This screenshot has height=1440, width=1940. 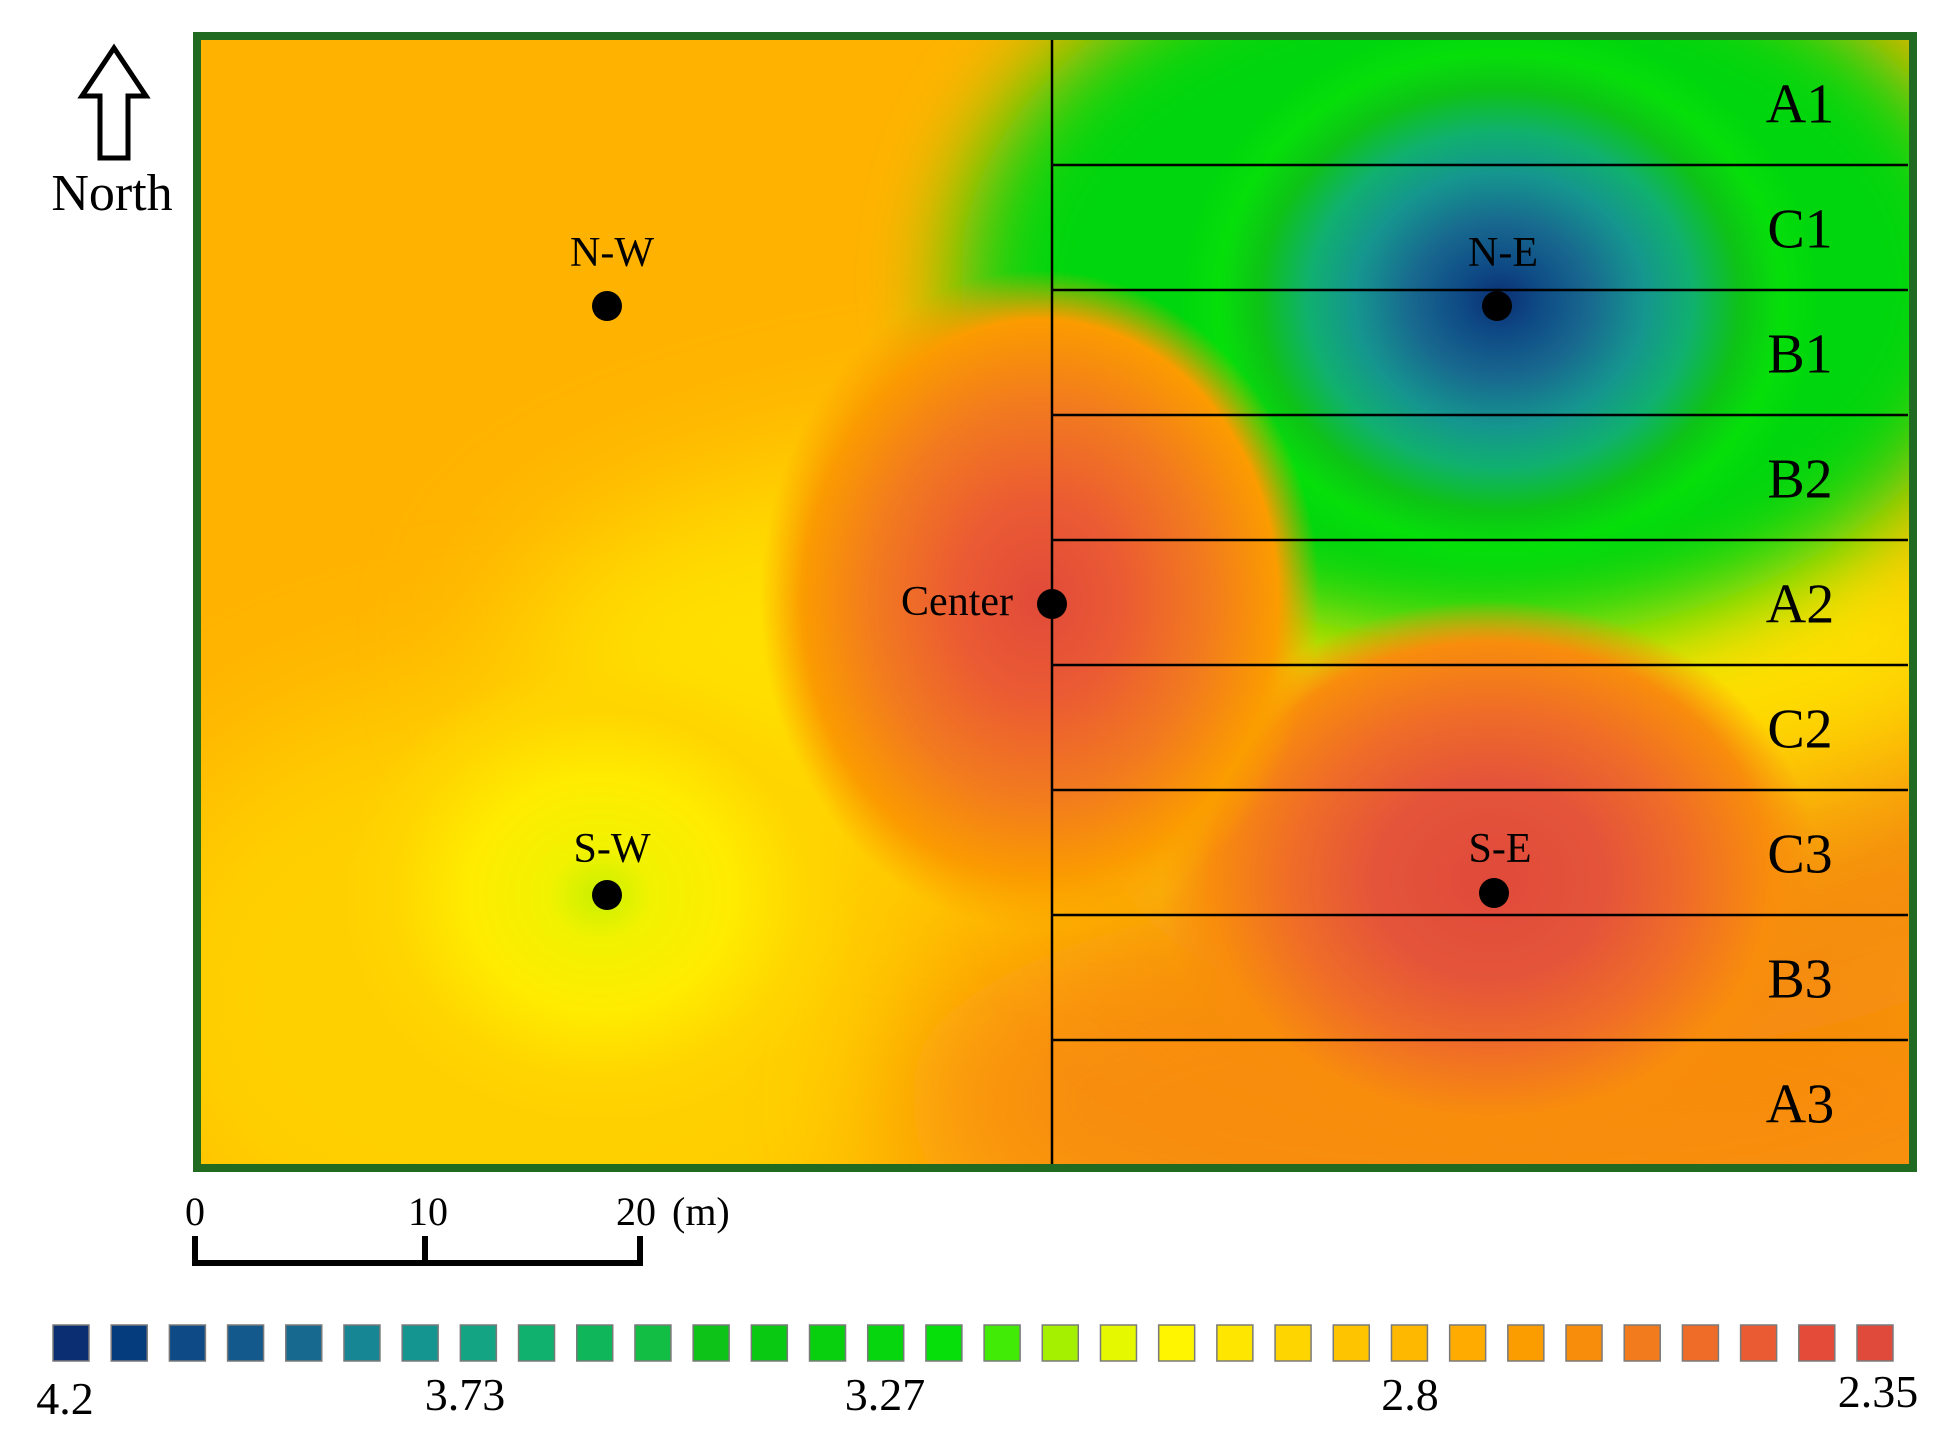 What do you see at coordinates (1878, 1391) in the screenshot?
I see `legend-label-4: 2.35` at bounding box center [1878, 1391].